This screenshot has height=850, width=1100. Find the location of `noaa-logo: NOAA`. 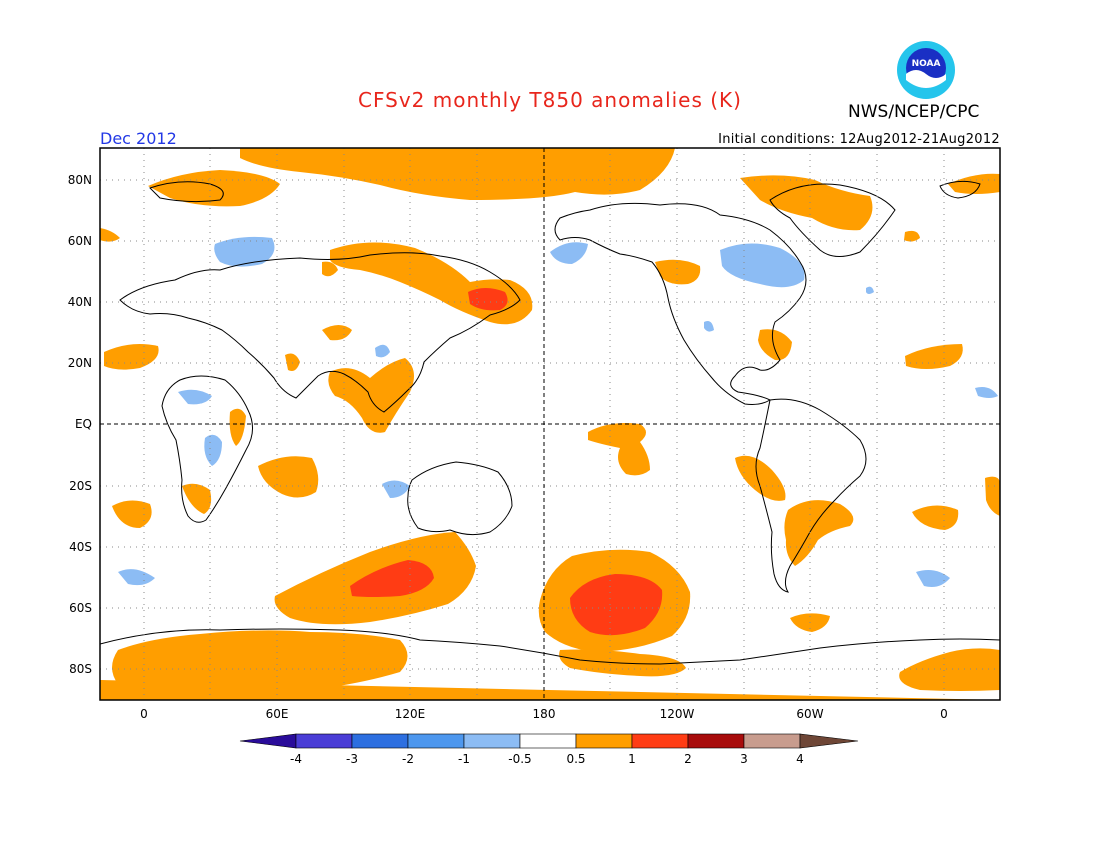

noaa-logo: NOAA is located at coordinates (926, 70).